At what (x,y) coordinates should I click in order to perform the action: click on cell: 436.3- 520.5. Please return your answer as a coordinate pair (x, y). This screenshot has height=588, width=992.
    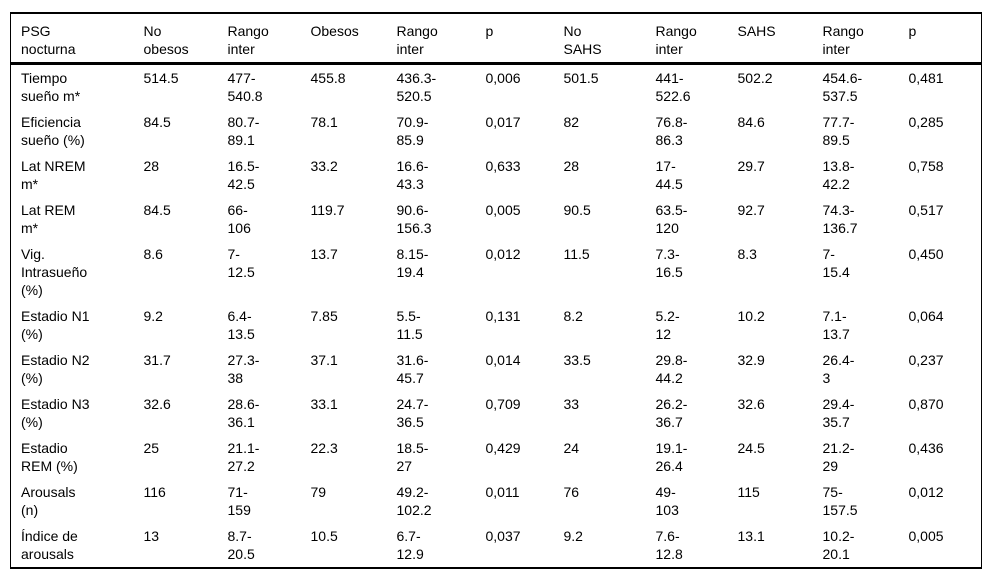
    Looking at the image, I should click on (416, 87).